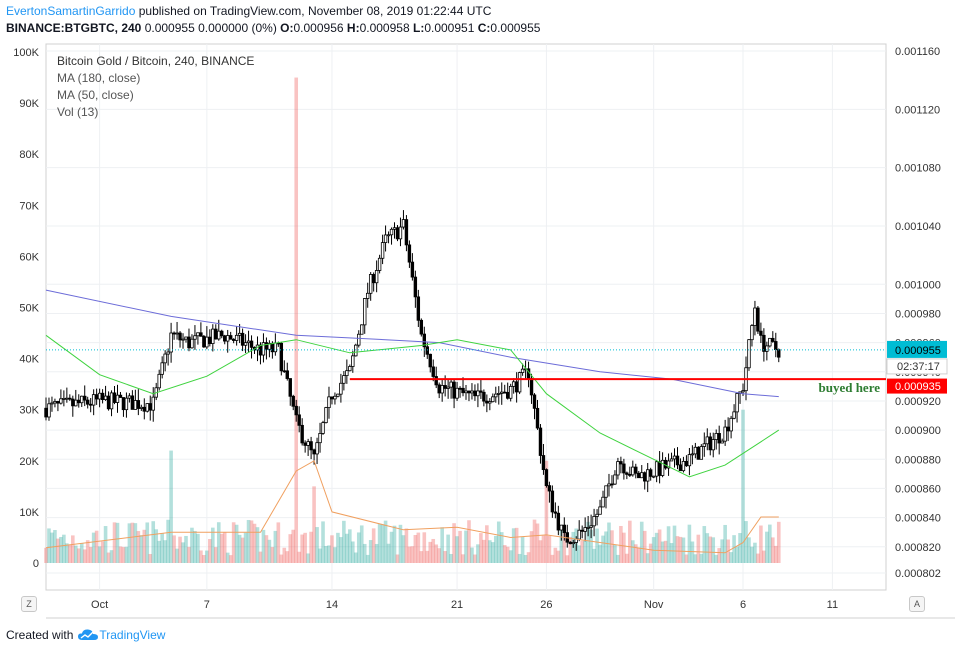 The height and width of the screenshot is (654, 955). Describe the element at coordinates (156, 61) in the screenshot. I see `legend-main-series: Bitcoin Gold / Bitcoin, 240, BINANCE` at that location.